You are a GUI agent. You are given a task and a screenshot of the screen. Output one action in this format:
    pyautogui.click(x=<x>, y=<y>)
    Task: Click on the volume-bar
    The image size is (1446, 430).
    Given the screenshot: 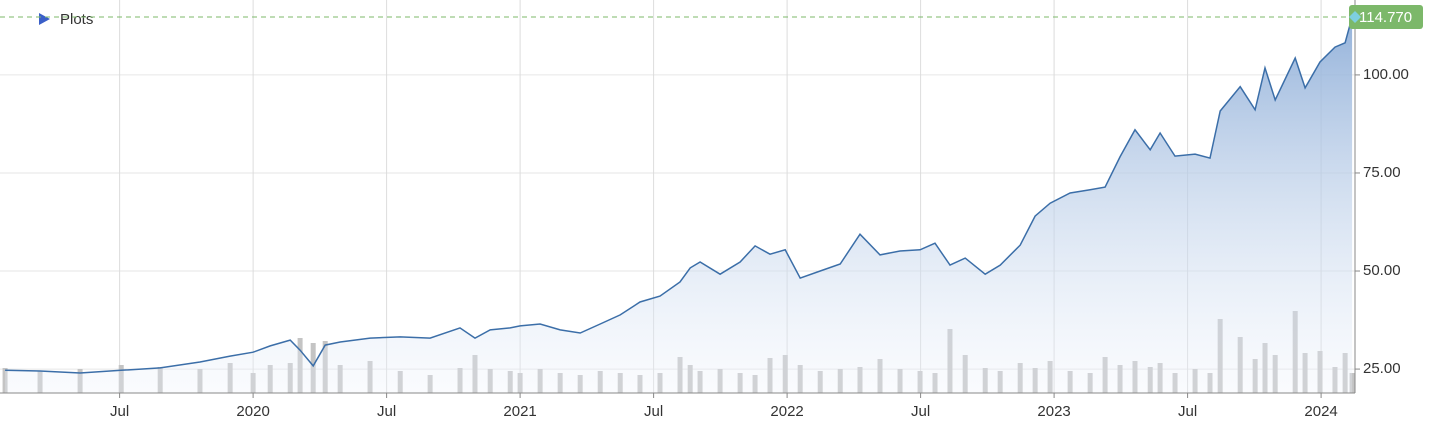 What is the action you would take?
    pyautogui.click(x=5, y=380)
    